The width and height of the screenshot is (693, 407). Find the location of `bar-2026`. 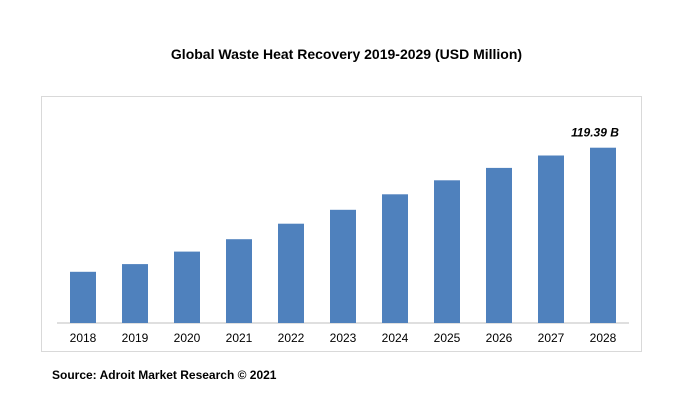

bar-2026 is located at coordinates (499, 245).